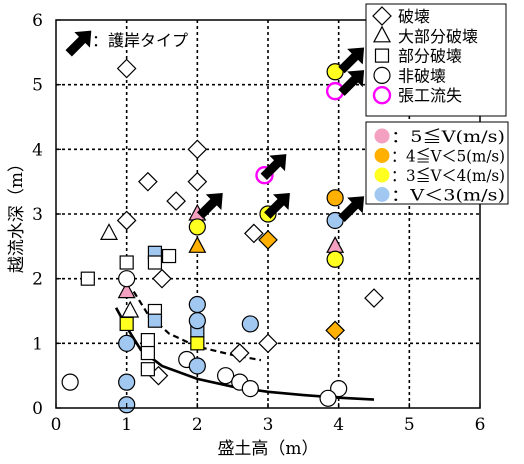 This screenshot has height=464, width=524. I want to click on velocity-label: ：V＜3(m/s), so click(448, 195).